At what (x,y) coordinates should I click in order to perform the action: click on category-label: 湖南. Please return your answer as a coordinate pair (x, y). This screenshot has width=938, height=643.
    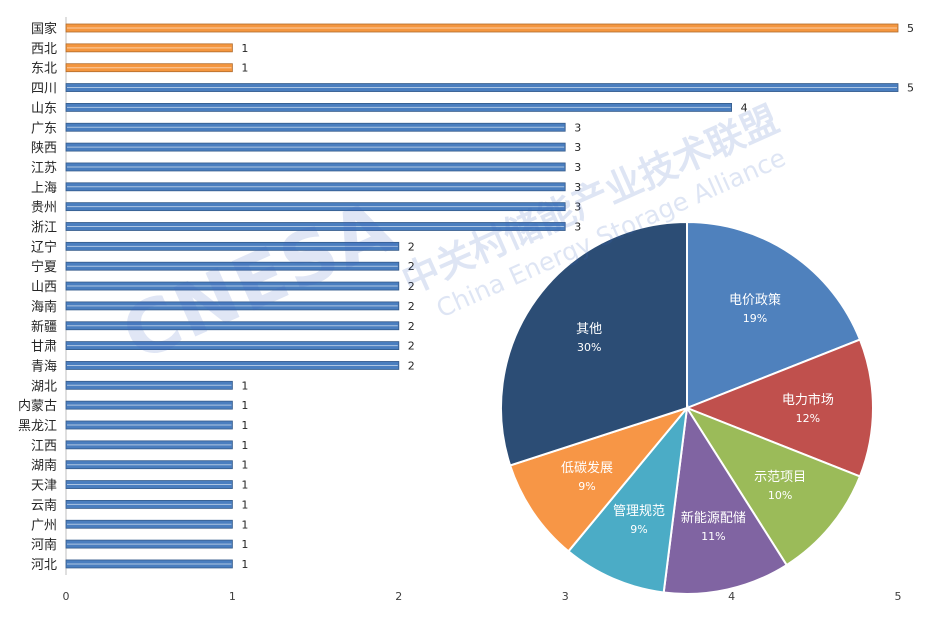
    Looking at the image, I should click on (44, 466).